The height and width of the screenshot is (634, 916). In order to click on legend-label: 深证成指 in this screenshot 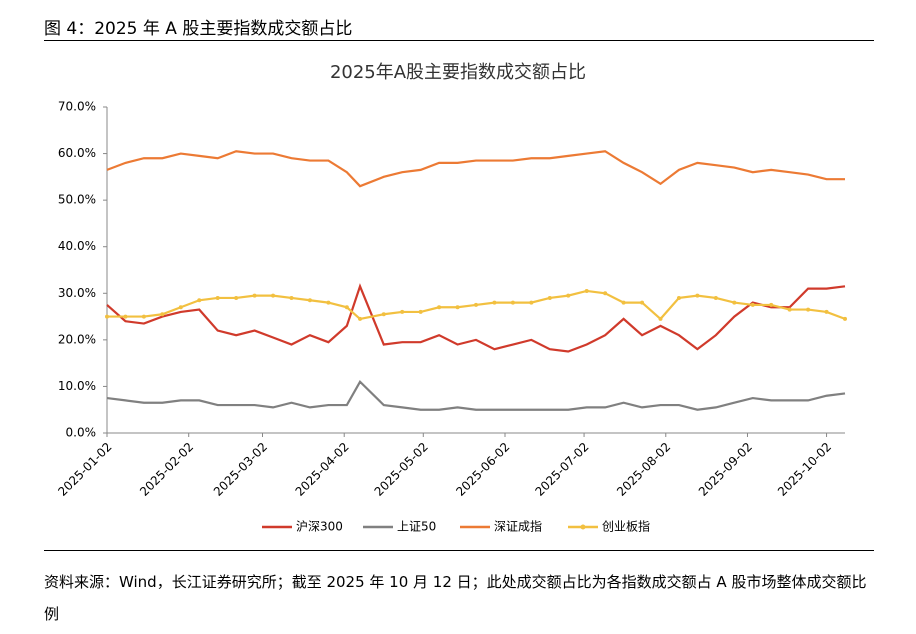, I will do `click(518, 526)`.